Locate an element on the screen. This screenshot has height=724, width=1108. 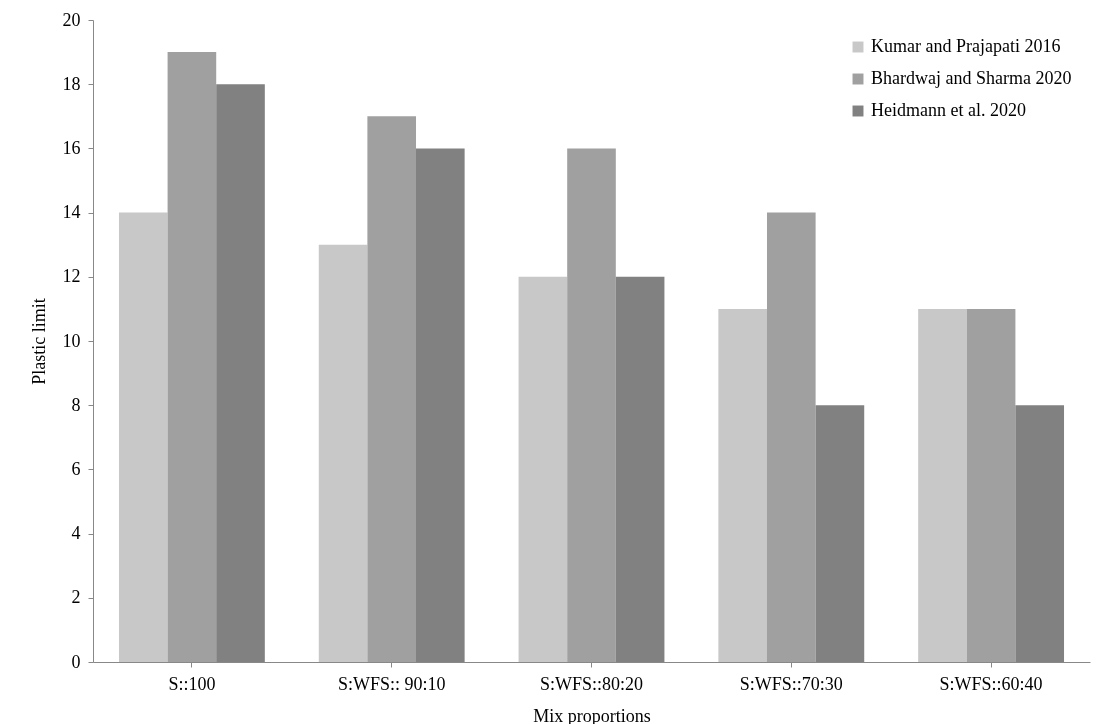
y-tick-label: 2 is located at coordinates (76, 597).